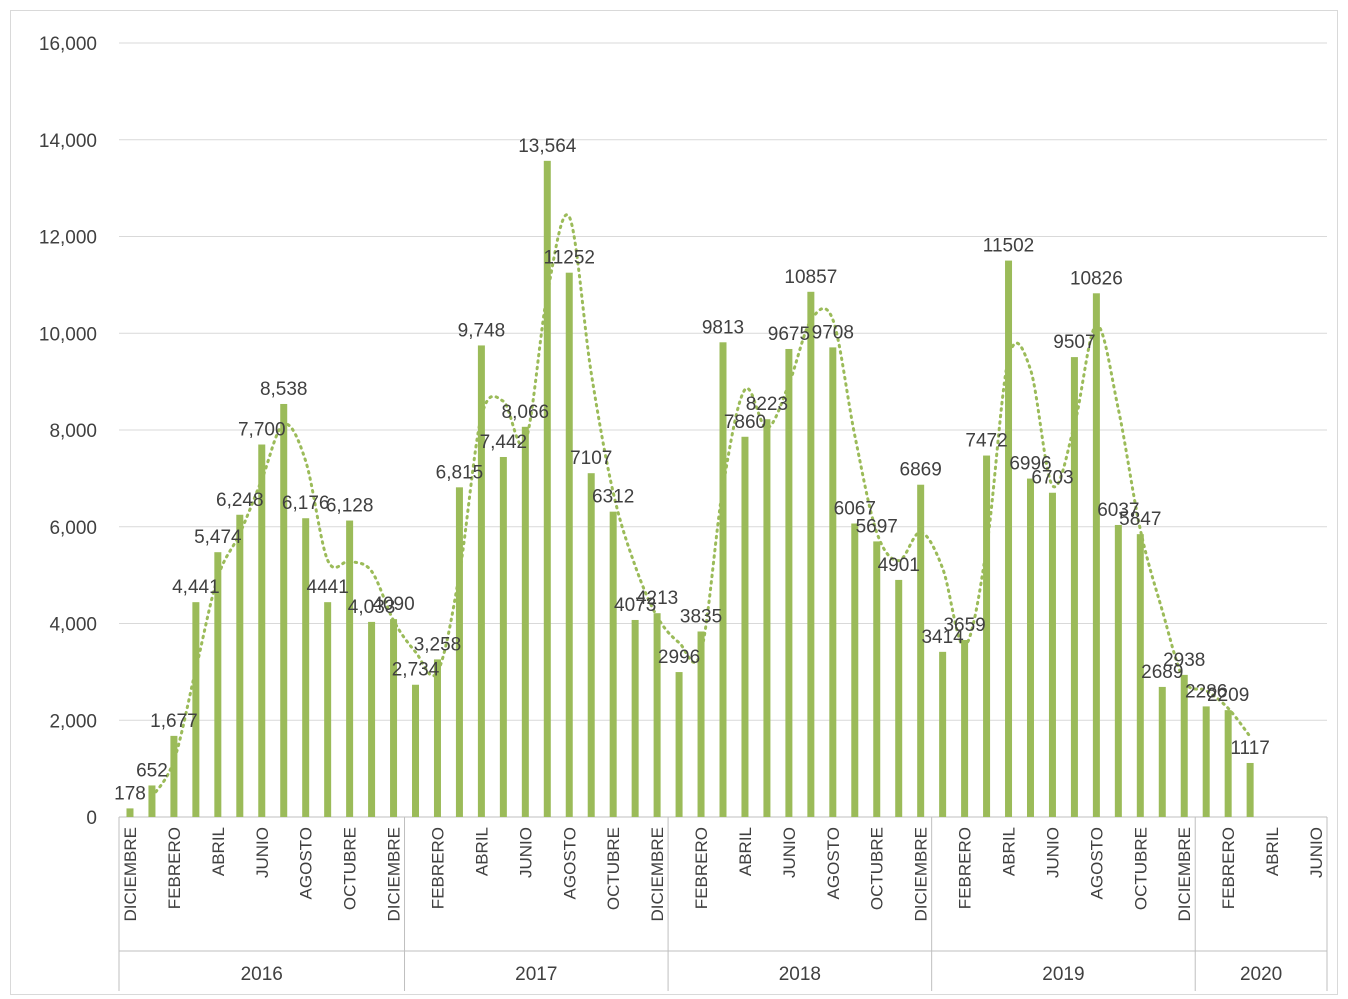 This screenshot has height=999, width=1348. I want to click on data-label: 3659, so click(964, 625).